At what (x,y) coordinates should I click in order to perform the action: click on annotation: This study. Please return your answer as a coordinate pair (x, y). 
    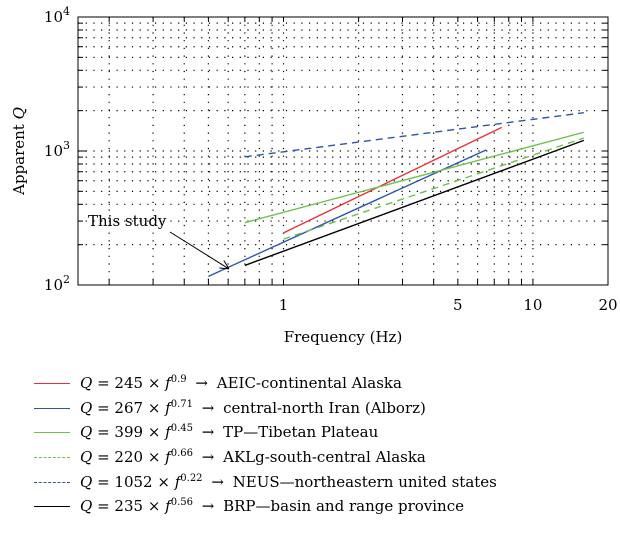
    Looking at the image, I should click on (158, 240).